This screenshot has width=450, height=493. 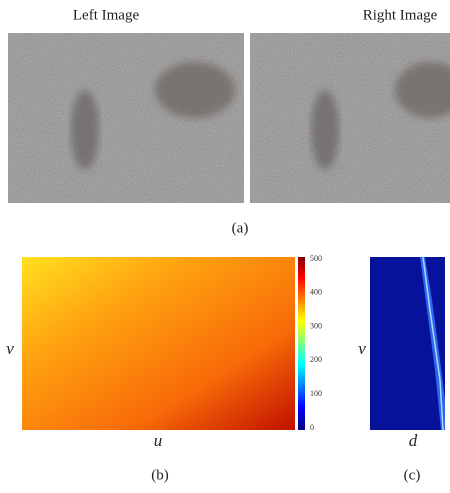 I want to click on colorbar-tick-label: 500, so click(x=316, y=258).